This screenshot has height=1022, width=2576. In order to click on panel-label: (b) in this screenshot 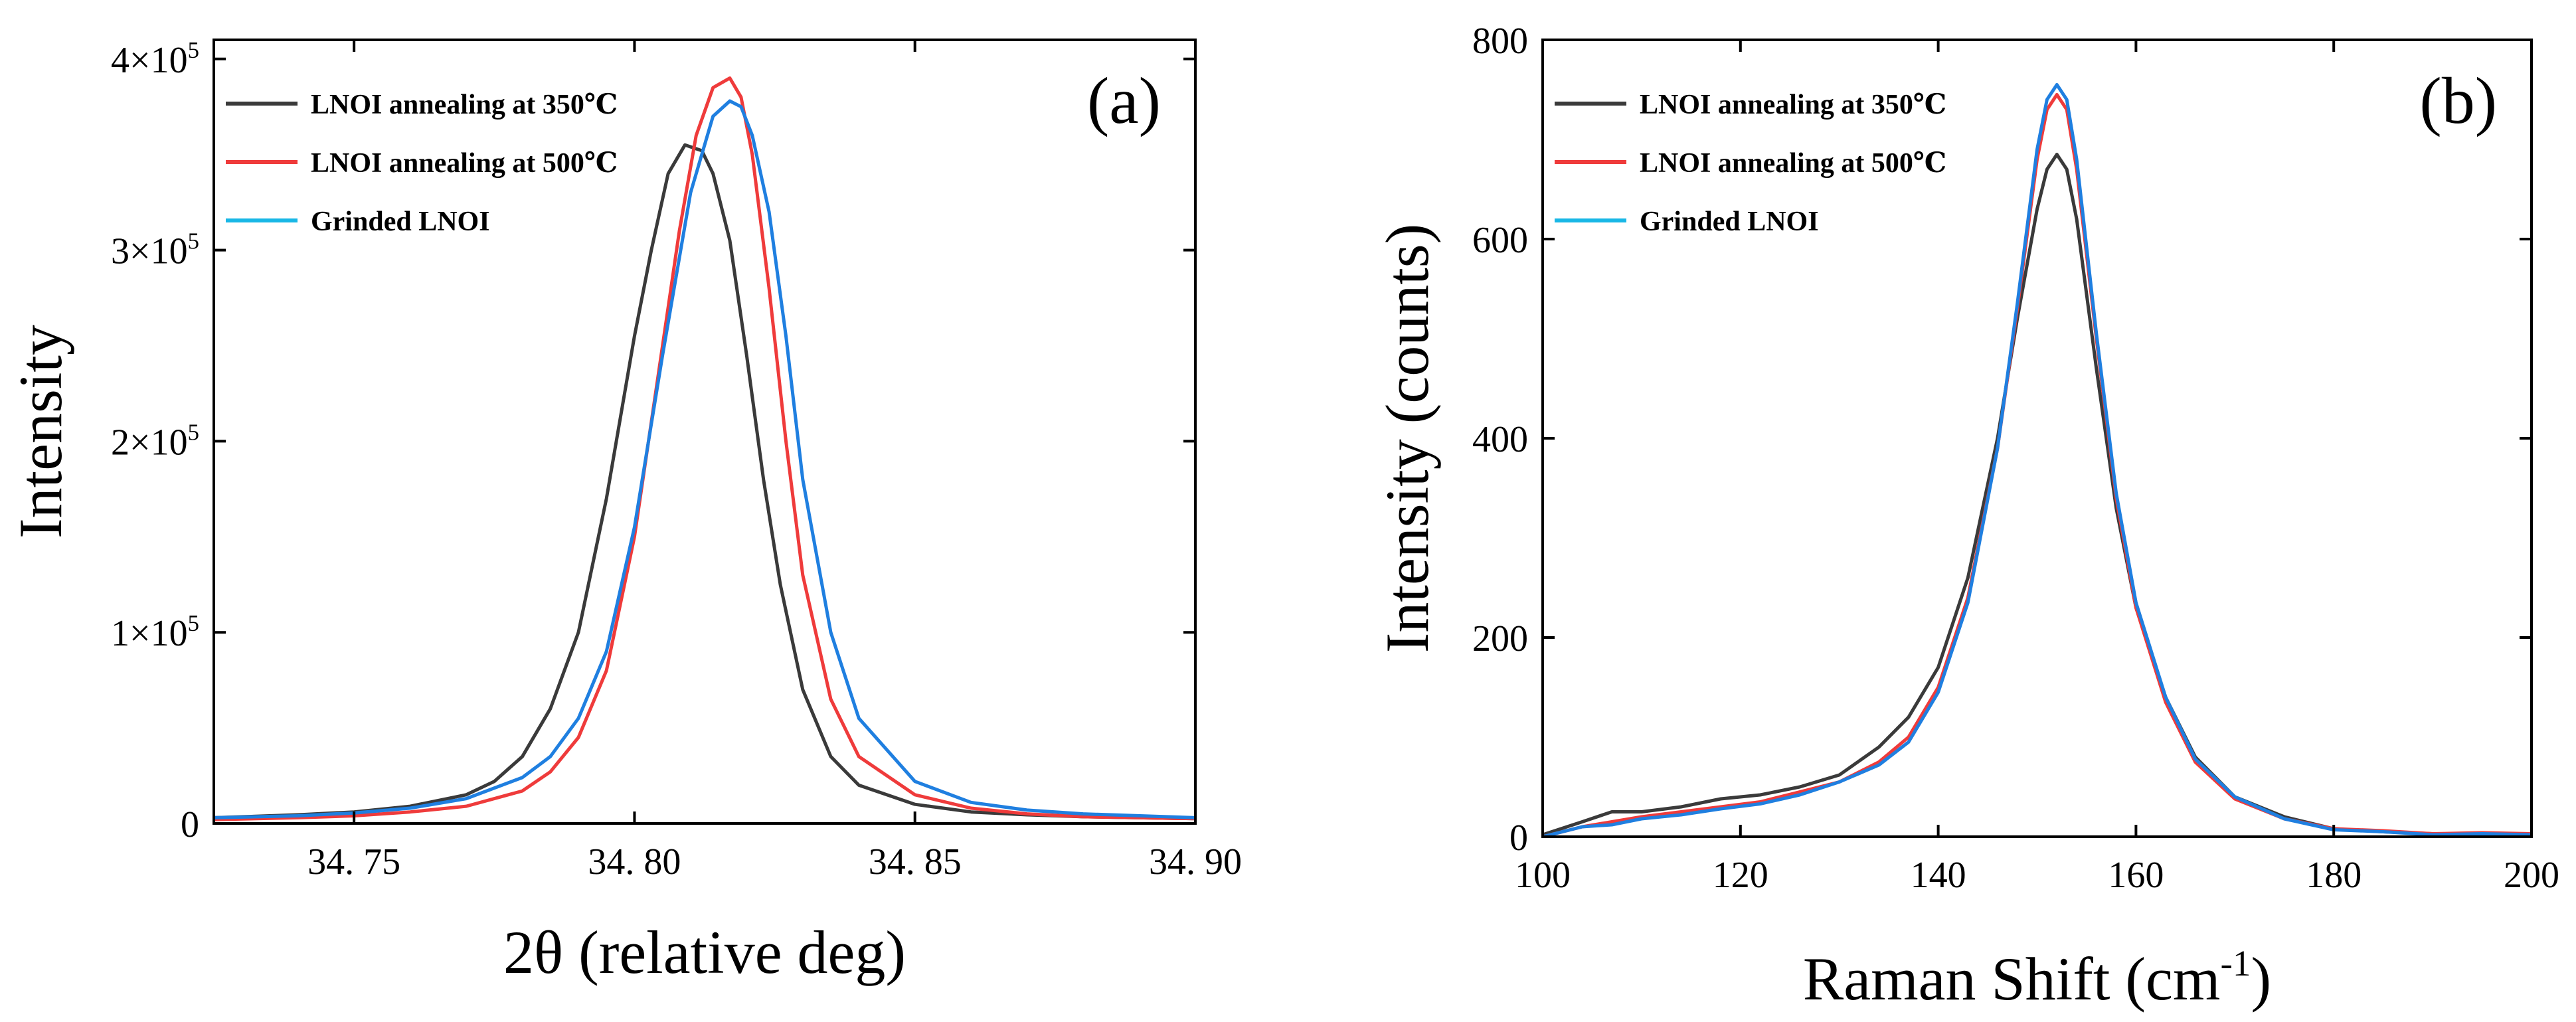, I will do `click(2458, 100)`.